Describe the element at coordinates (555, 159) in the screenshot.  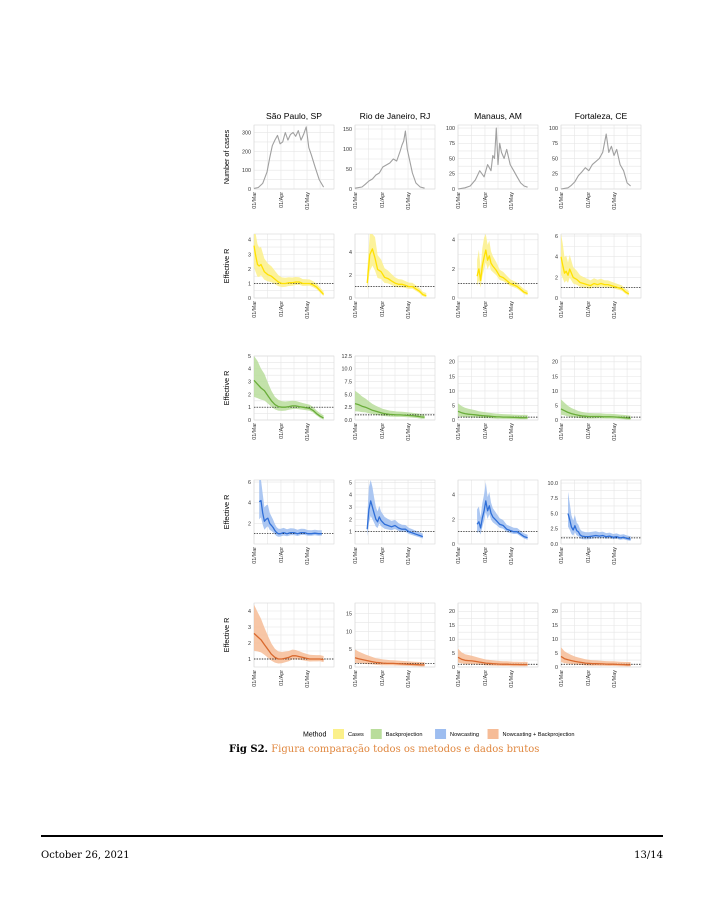
I see `y-tick-label: 50` at that location.